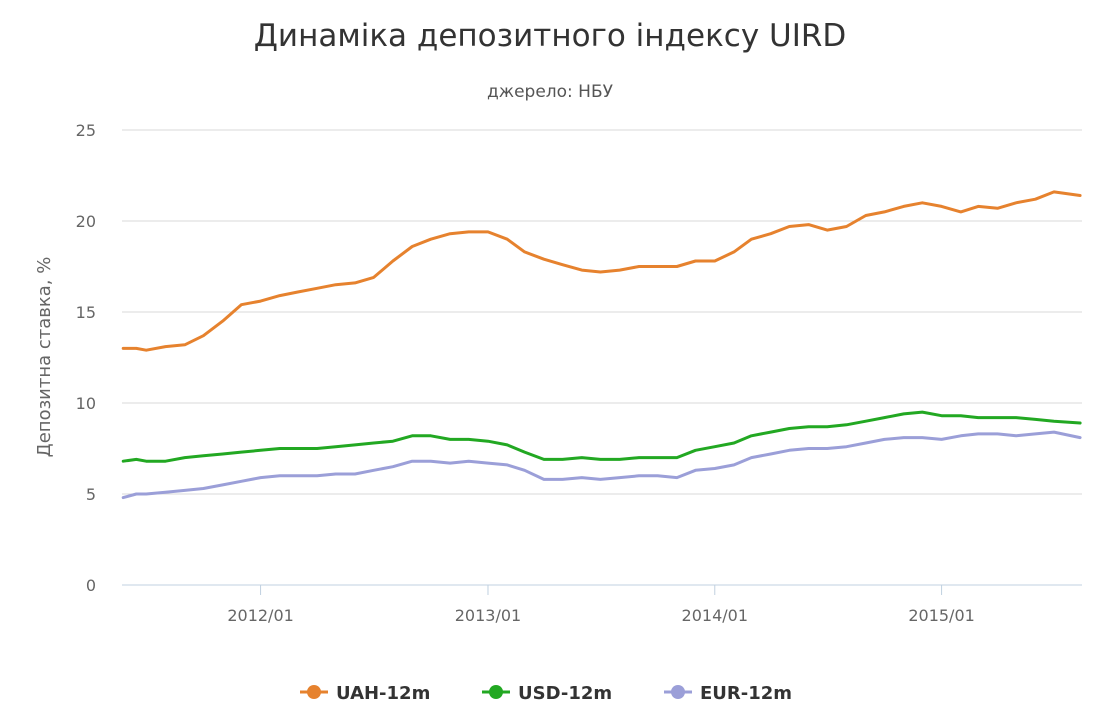 The width and height of the screenshot is (1100, 707). I want to click on legend: UAH-12m USD-12m EUR-12m, so click(546, 693).